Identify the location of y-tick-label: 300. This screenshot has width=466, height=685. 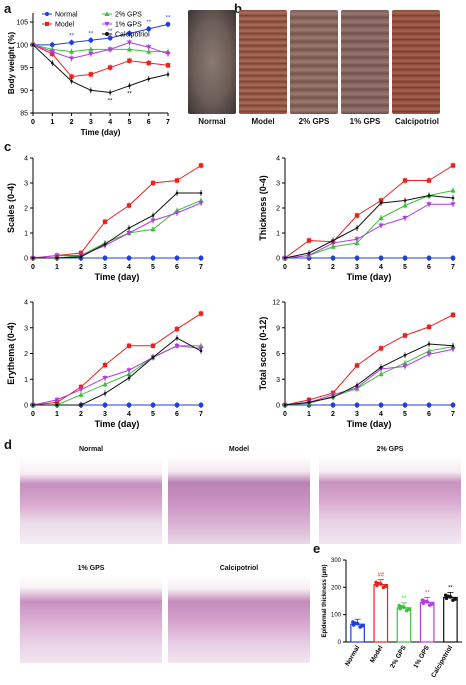
(336, 561).